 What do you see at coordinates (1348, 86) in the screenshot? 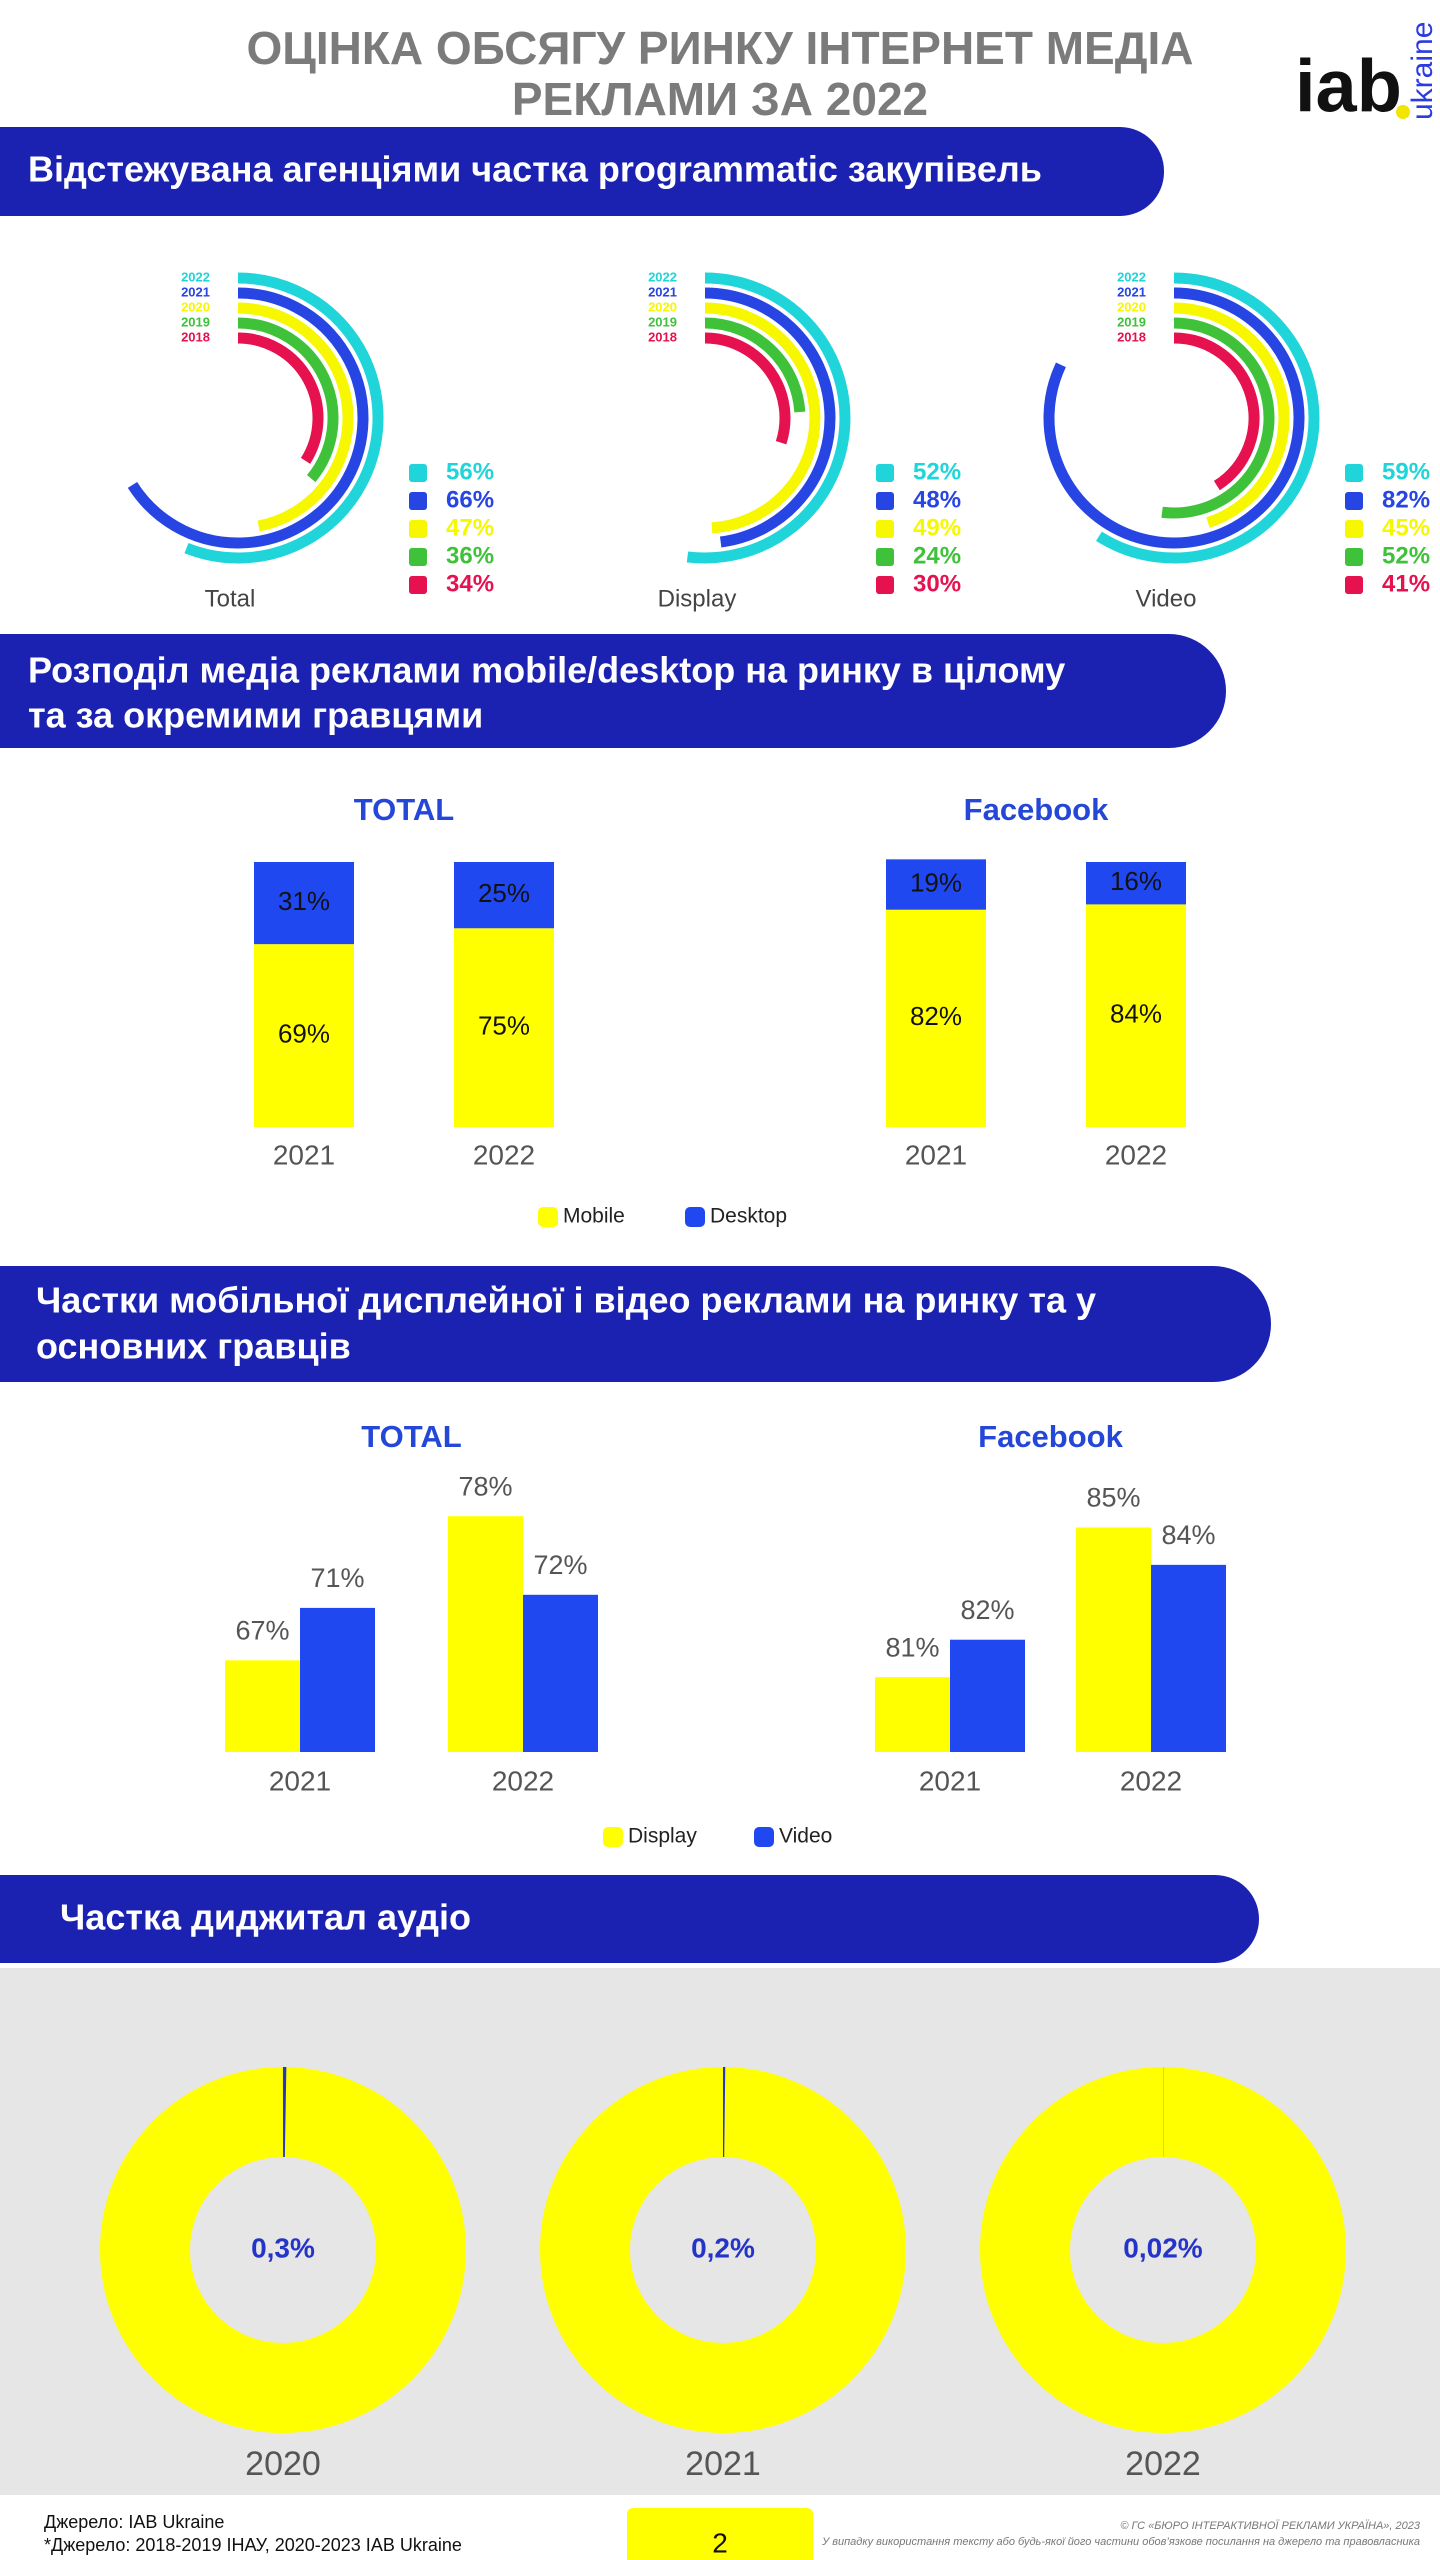
I see `logo: iab` at bounding box center [1348, 86].